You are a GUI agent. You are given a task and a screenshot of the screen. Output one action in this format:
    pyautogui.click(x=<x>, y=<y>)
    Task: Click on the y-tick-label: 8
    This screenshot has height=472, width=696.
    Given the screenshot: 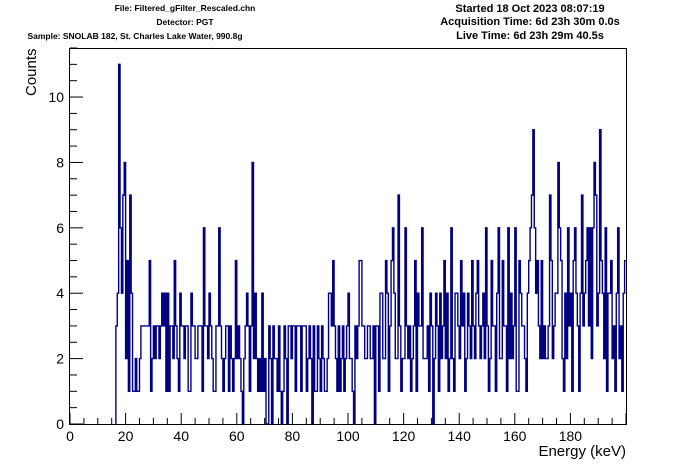 What is the action you would take?
    pyautogui.click(x=60, y=162)
    